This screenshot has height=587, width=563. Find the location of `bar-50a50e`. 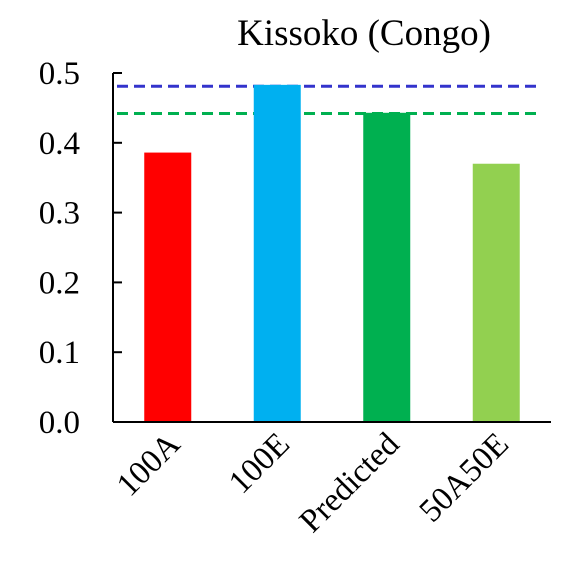

bar-50a50e is located at coordinates (496, 293).